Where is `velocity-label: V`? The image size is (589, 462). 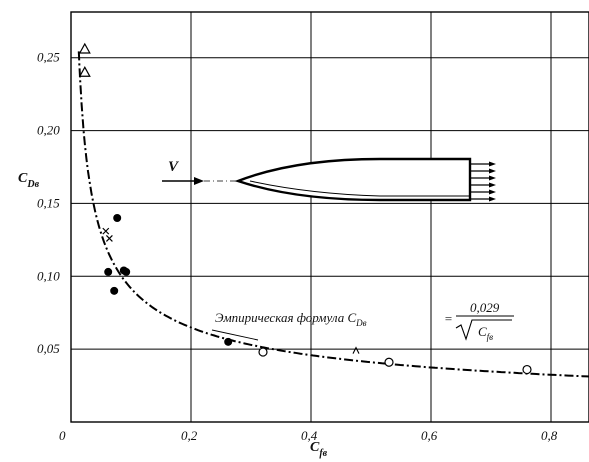
velocity-label: V is located at coordinates (174, 167).